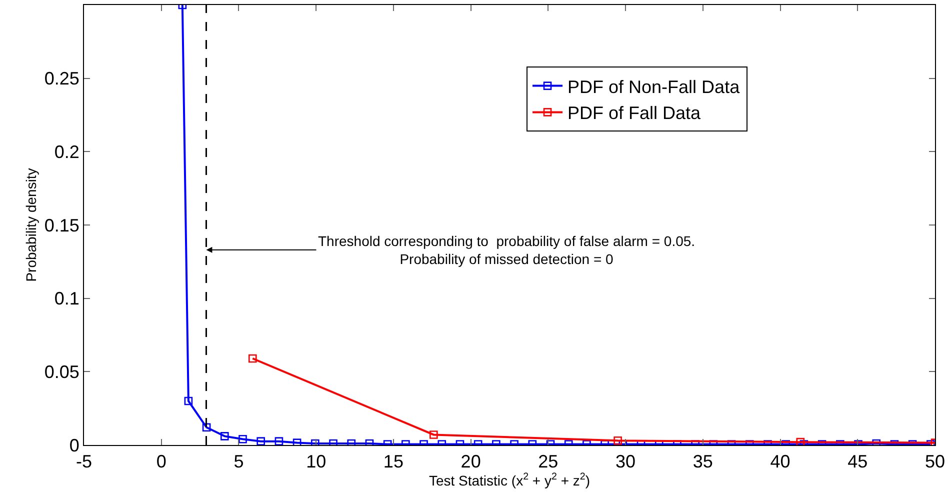 The width and height of the screenshot is (949, 503). I want to click on x-tick-label: 25, so click(548, 462).